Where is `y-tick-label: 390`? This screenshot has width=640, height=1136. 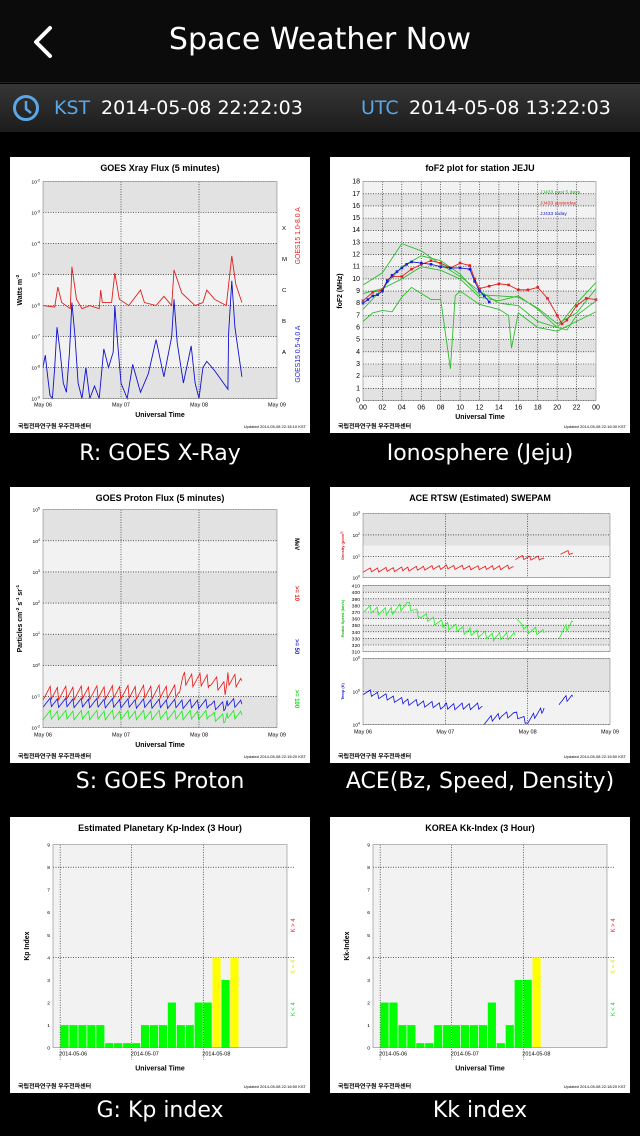 y-tick-label: 390 is located at coordinates (356, 600).